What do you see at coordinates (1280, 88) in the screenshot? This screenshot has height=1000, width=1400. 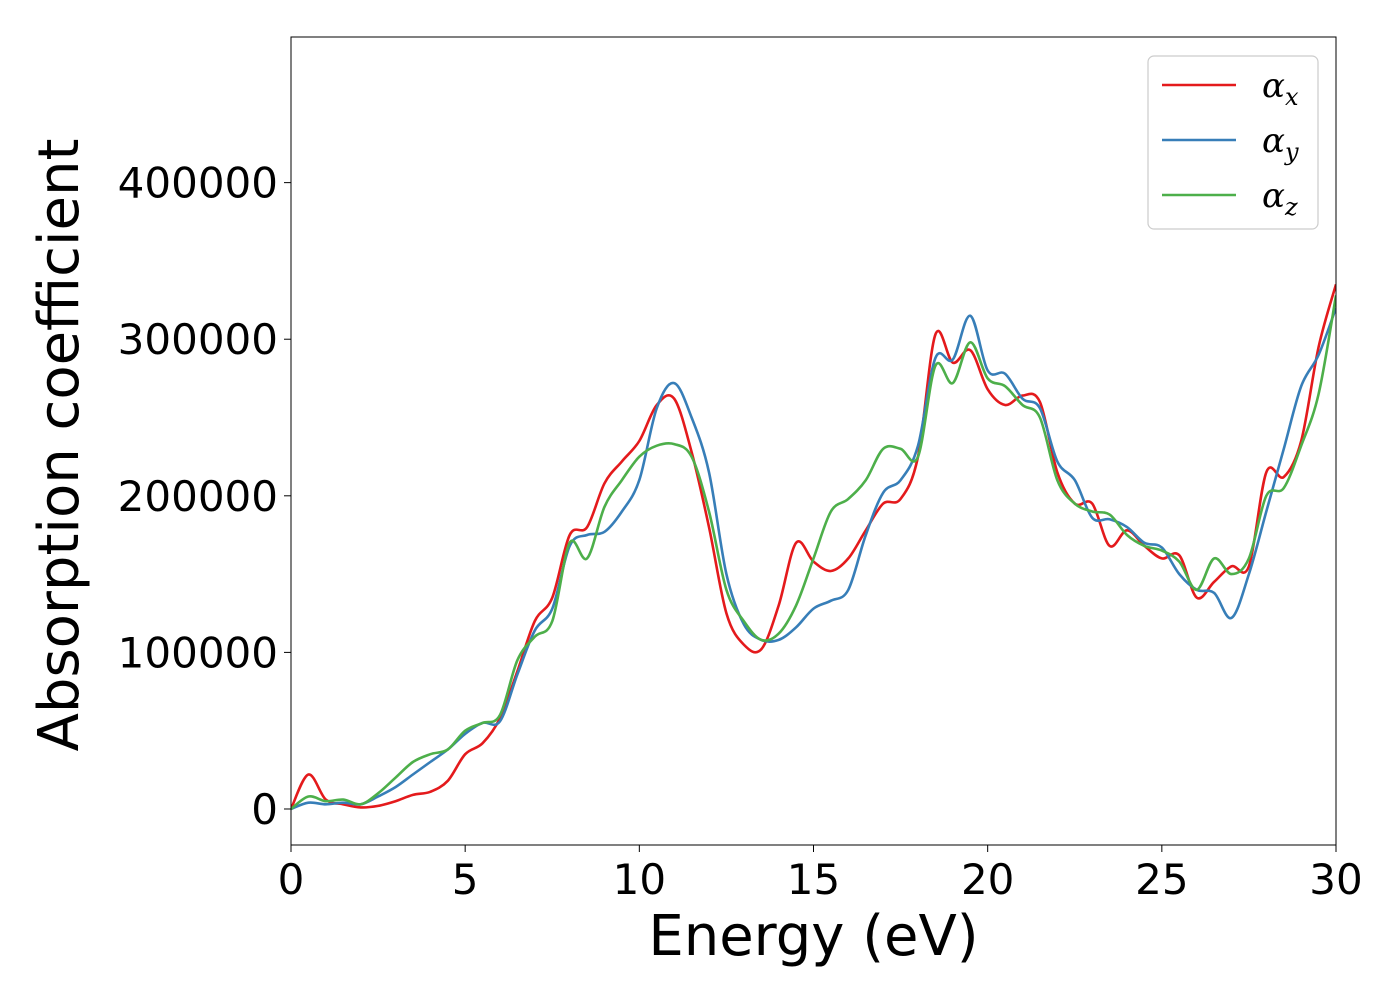 I see `legend-label-alpha-x: αx` at bounding box center [1280, 88].